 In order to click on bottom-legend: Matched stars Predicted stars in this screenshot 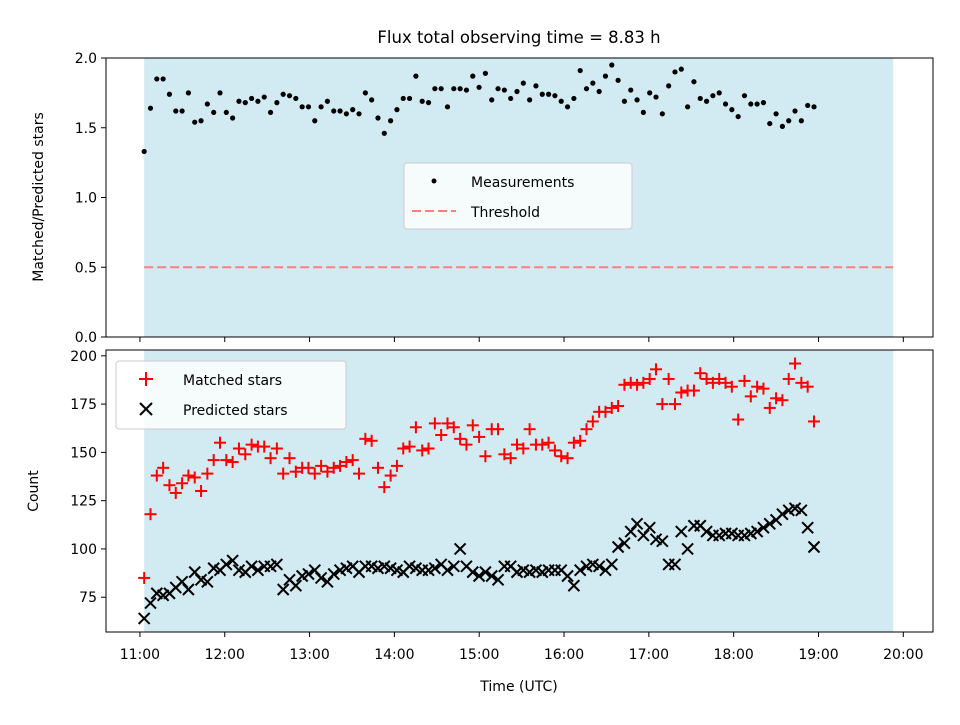, I will do `click(231, 395)`.